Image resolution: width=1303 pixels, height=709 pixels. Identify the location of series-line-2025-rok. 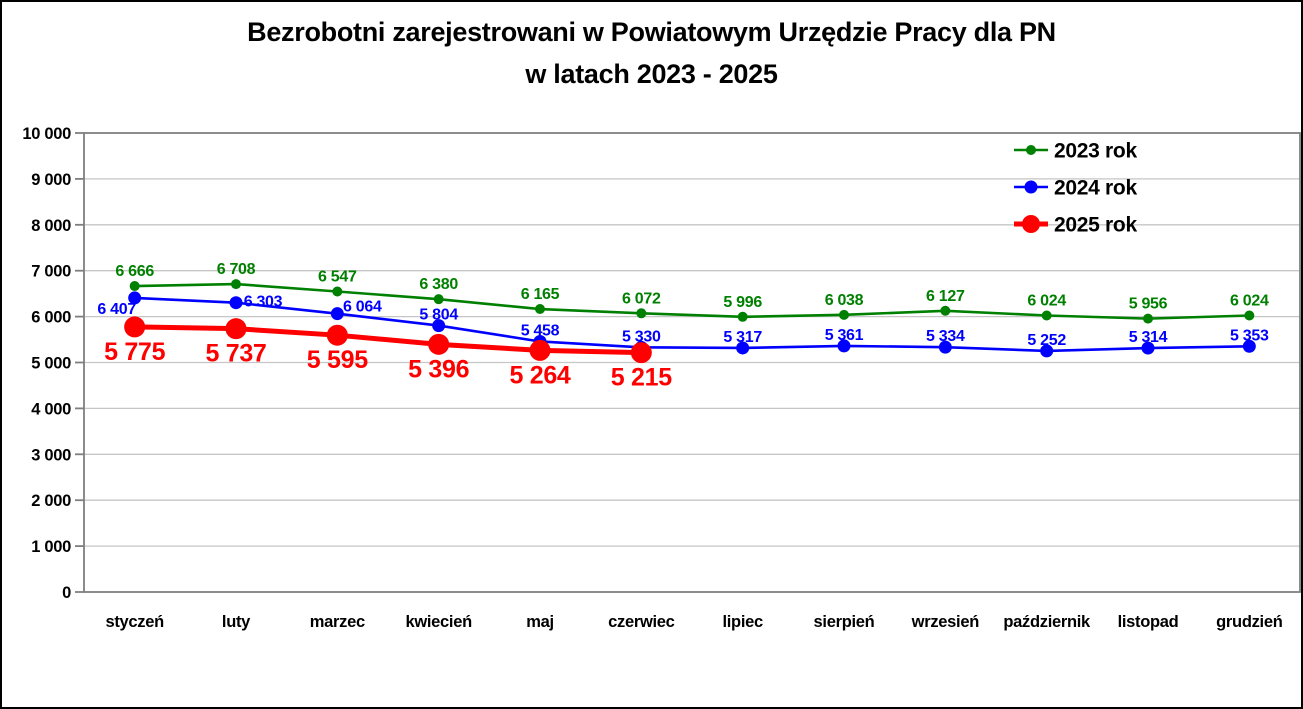
(388, 340).